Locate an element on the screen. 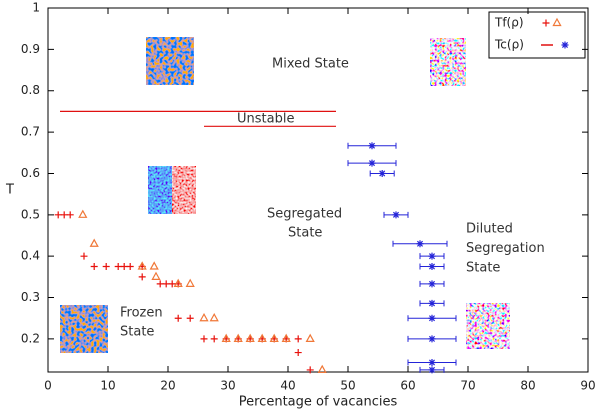  legend-label: Tf(ρ) is located at coordinates (509, 23).